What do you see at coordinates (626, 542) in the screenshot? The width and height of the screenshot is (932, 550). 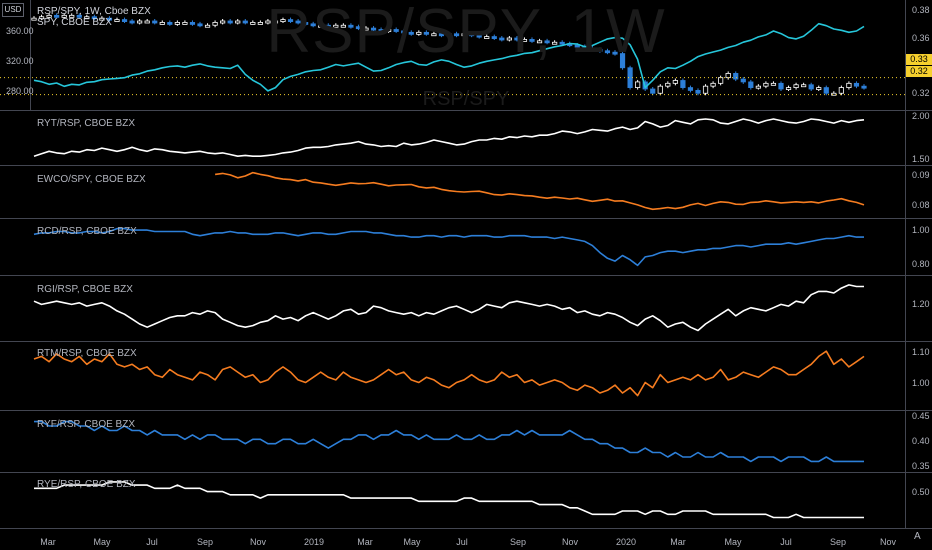 I see `time-axis-label: 2020` at bounding box center [626, 542].